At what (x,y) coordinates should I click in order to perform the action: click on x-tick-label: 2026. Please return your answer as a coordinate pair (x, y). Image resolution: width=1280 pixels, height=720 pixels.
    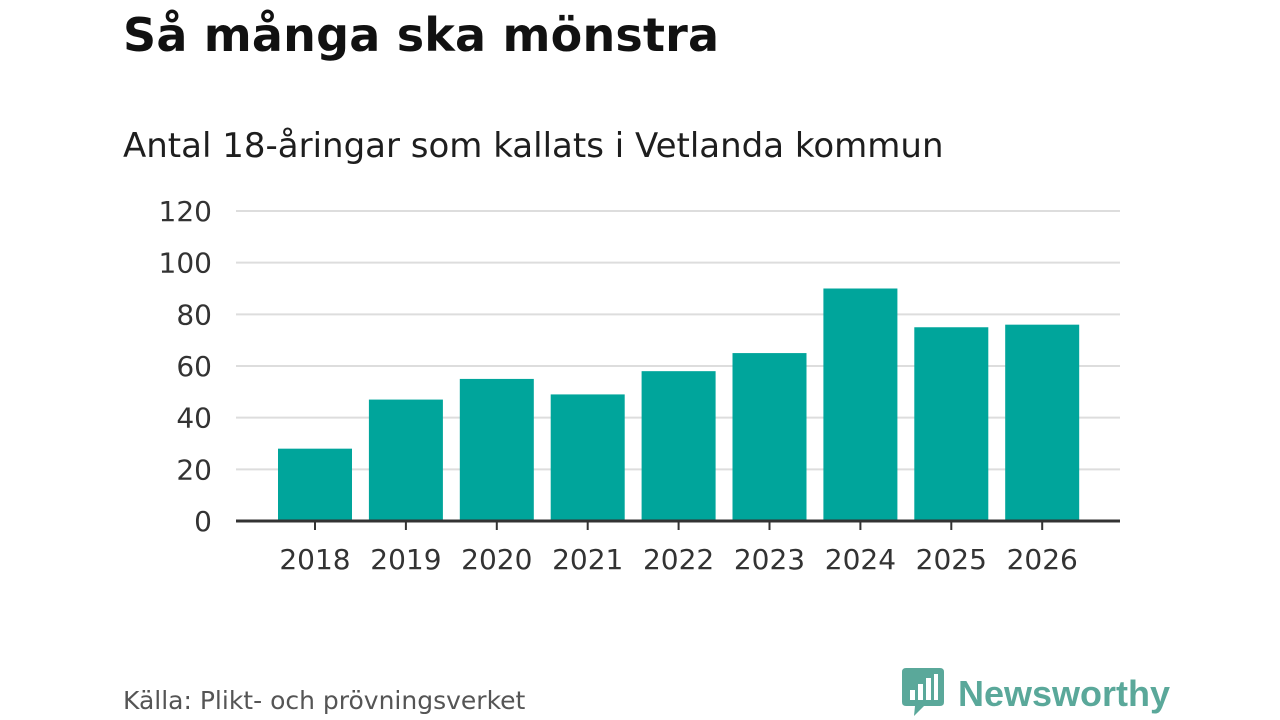
    Looking at the image, I should click on (1042, 559).